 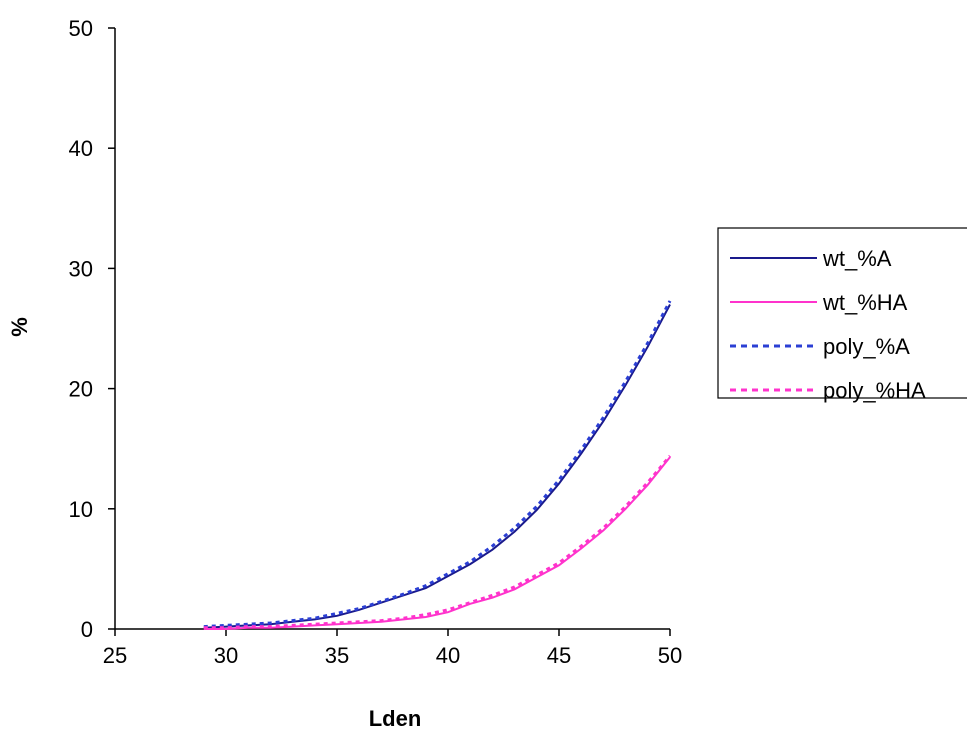 I want to click on legend-label: wt_%HA, so click(x=865, y=302).